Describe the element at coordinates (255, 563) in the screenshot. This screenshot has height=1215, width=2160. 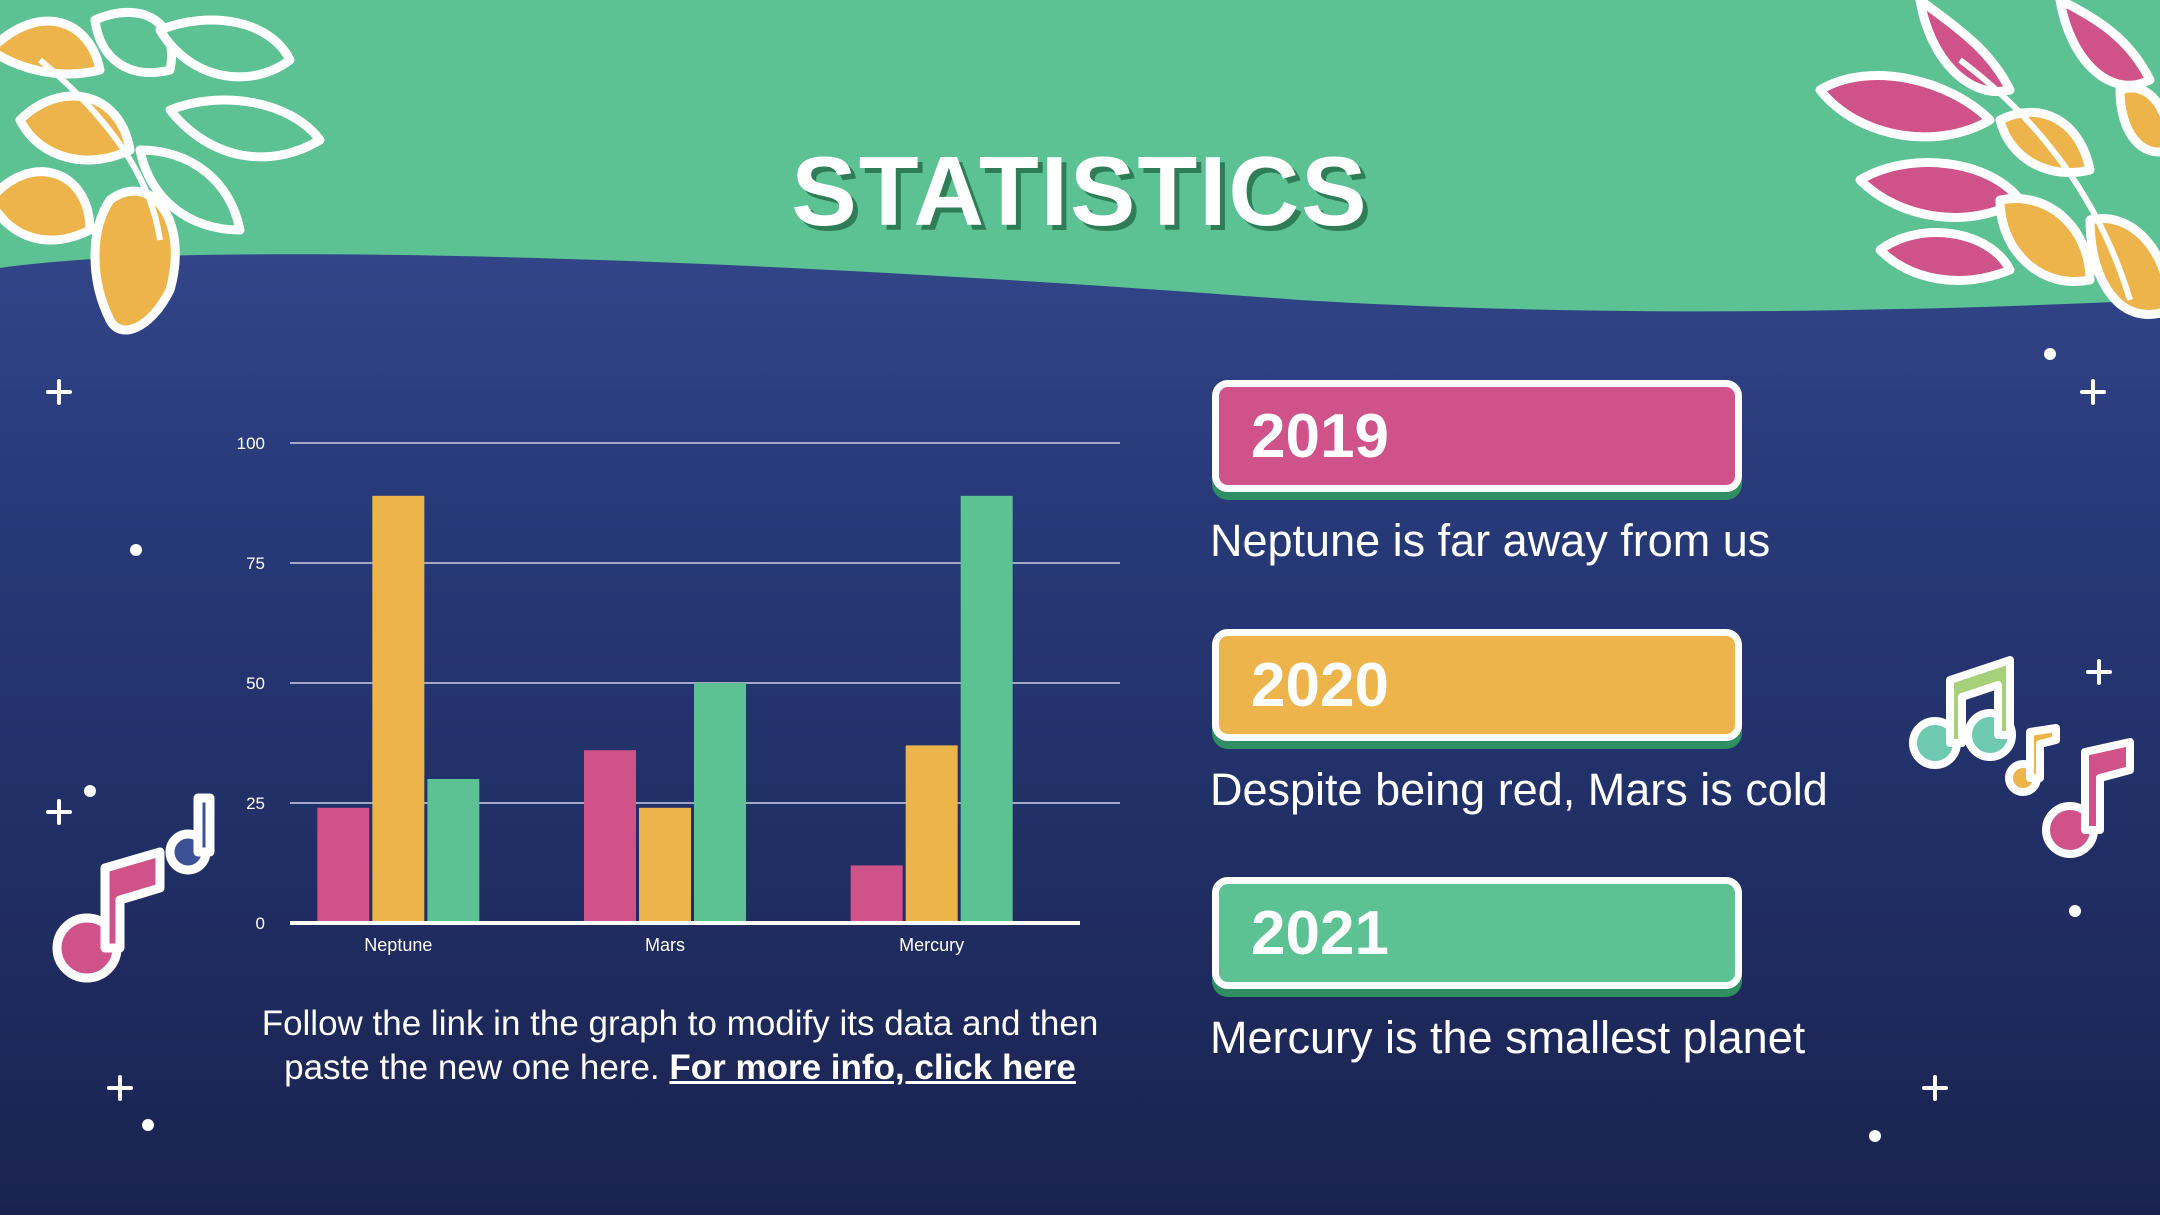
I see `y-tick-label: 75` at that location.